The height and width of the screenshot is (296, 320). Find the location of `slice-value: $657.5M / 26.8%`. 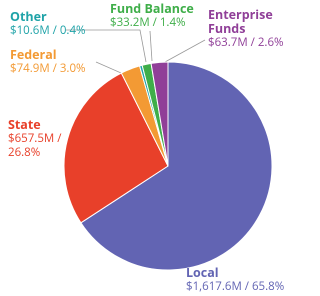

slice-value: $657.5M / 26.8% is located at coordinates (35, 145).